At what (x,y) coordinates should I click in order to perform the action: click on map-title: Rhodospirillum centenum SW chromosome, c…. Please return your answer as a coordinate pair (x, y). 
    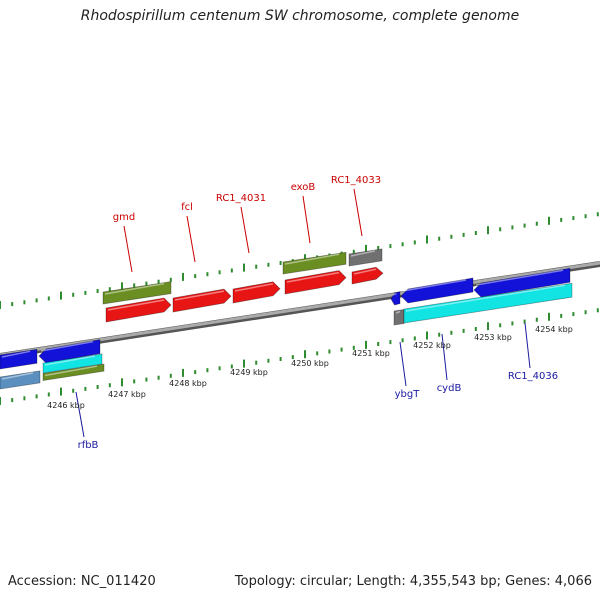
    Looking at the image, I should click on (300, 16).